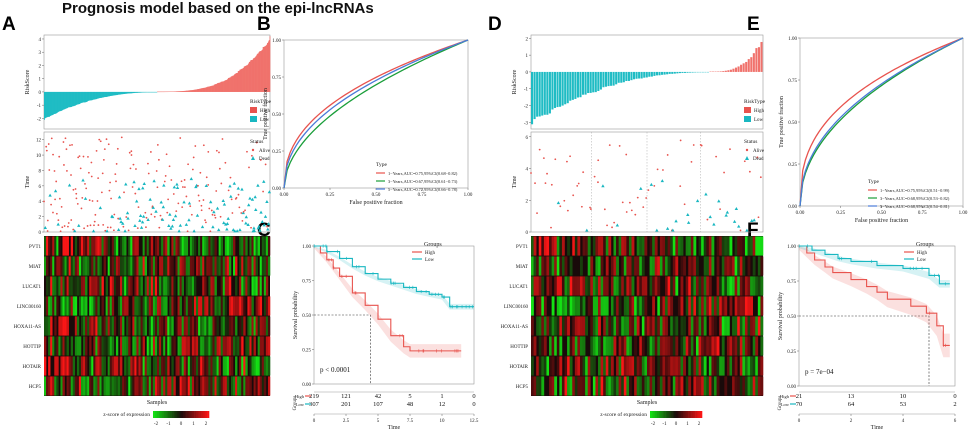  I want to click on risk-table-cell: 201, so click(346, 404).